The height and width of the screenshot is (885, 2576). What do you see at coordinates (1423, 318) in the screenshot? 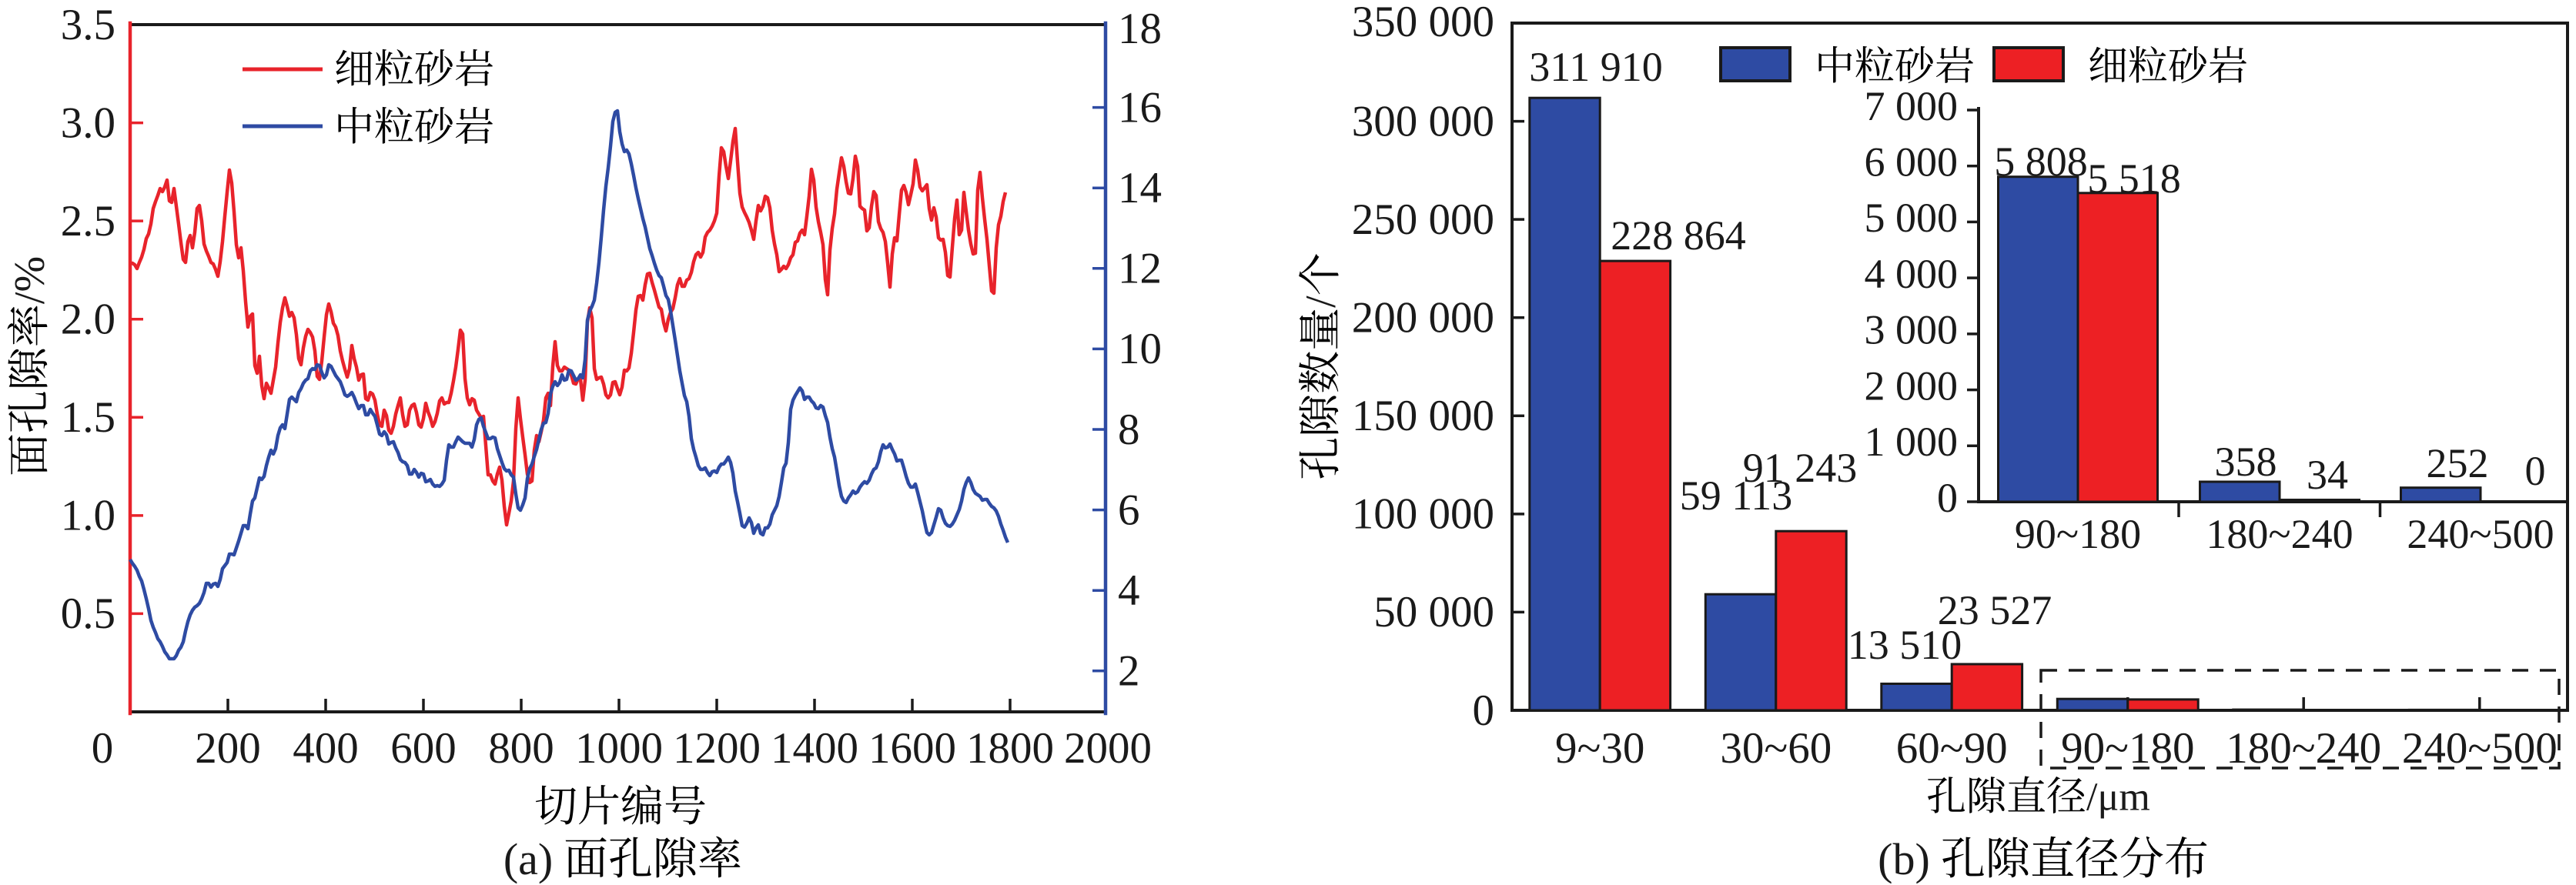
I see `svg-text: 200 000` at bounding box center [1423, 318].